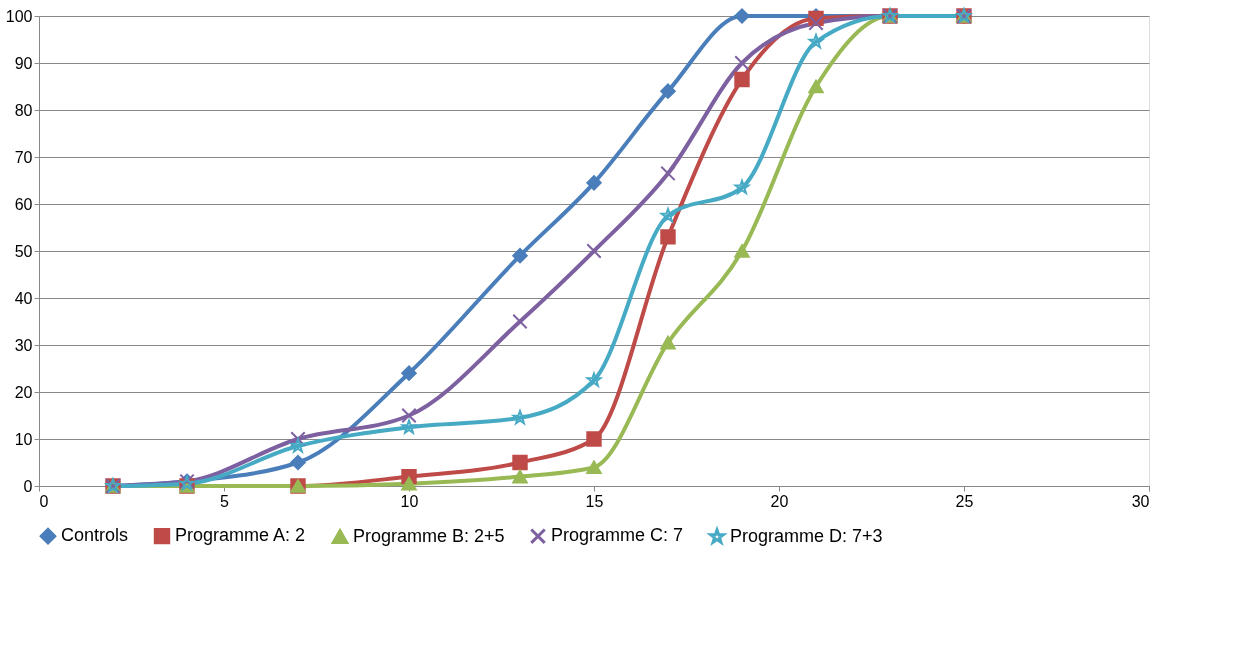  I want to click on legend-label: Controls, so click(95, 535).